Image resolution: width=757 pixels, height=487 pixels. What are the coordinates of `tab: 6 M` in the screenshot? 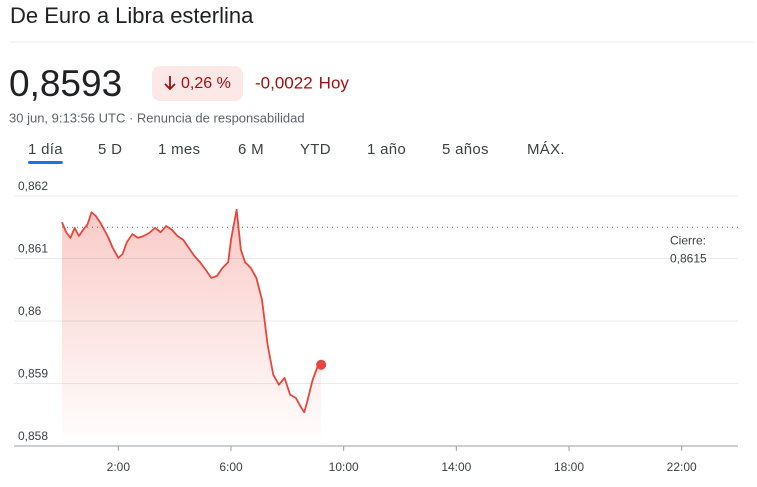 It's located at (251, 149).